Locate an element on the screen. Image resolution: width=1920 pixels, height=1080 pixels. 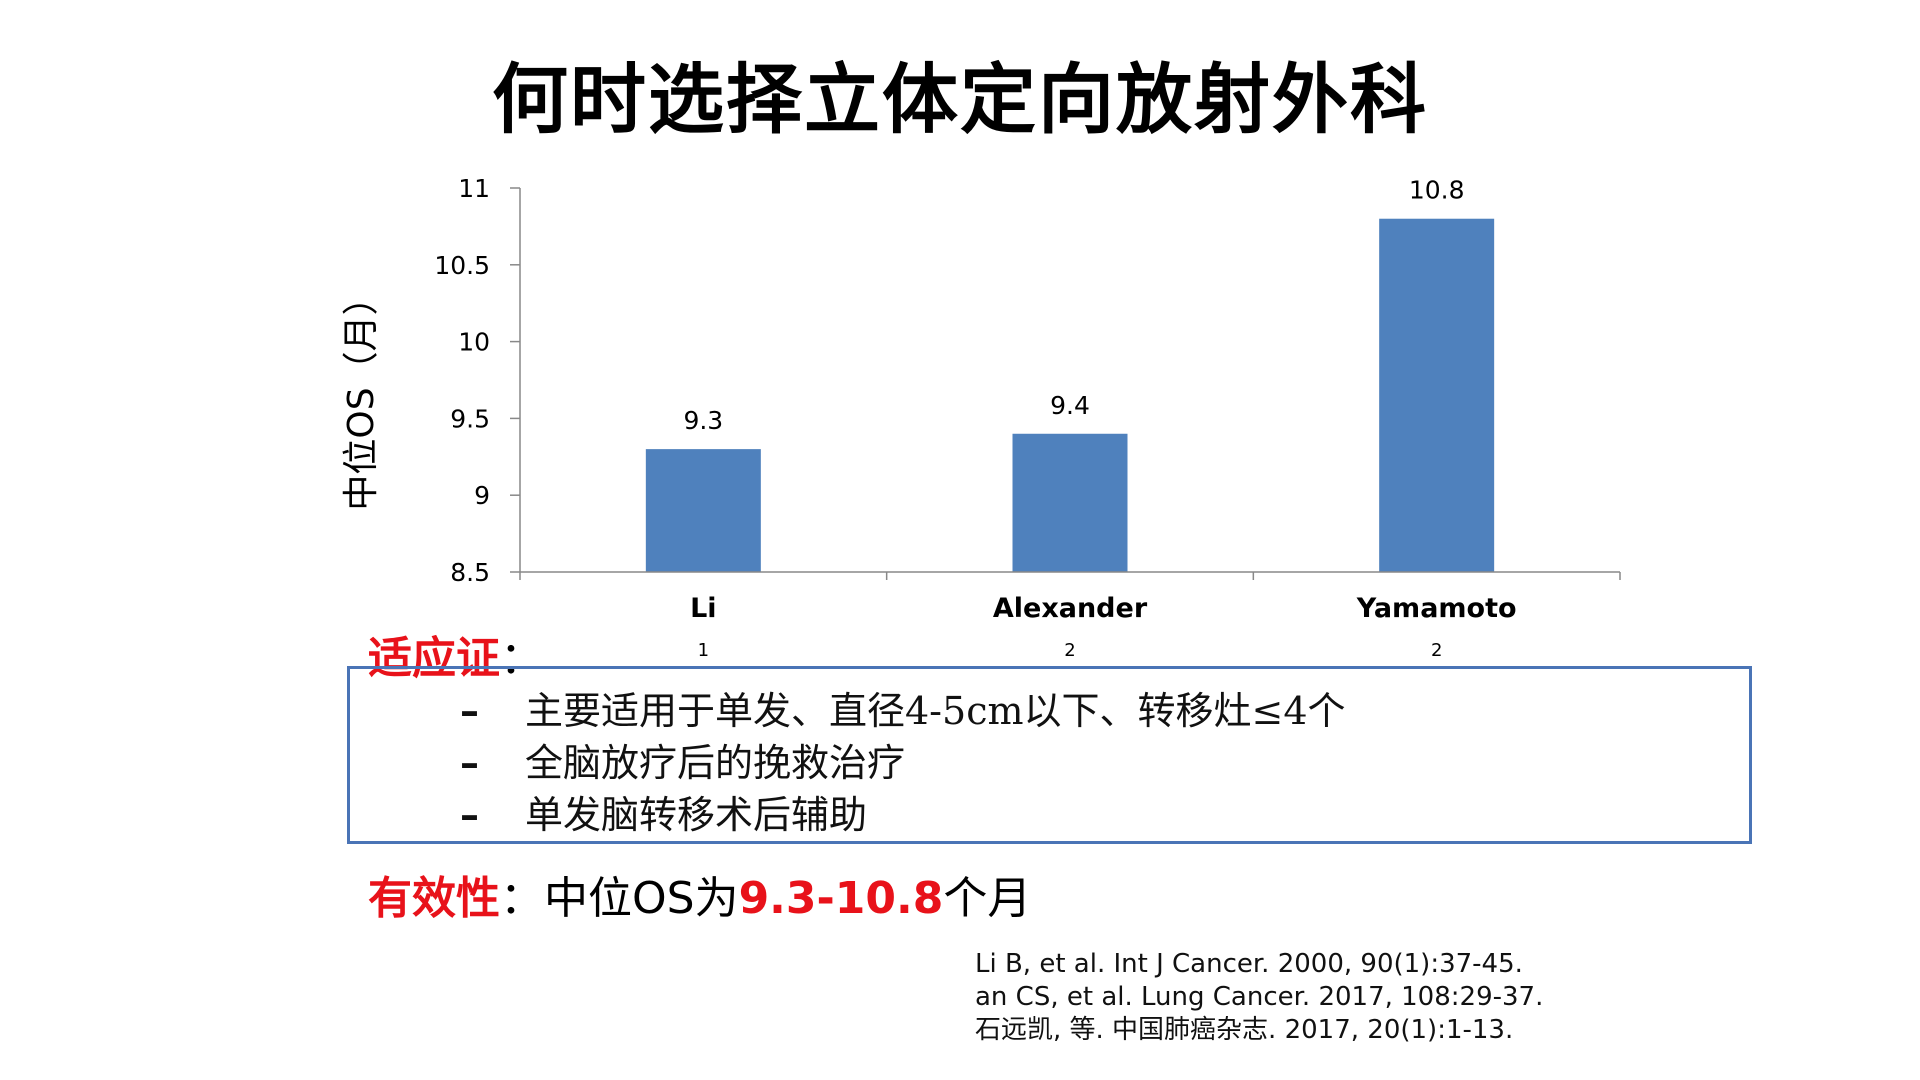
efficacy-text-after: 个月 is located at coordinates (987, 898).